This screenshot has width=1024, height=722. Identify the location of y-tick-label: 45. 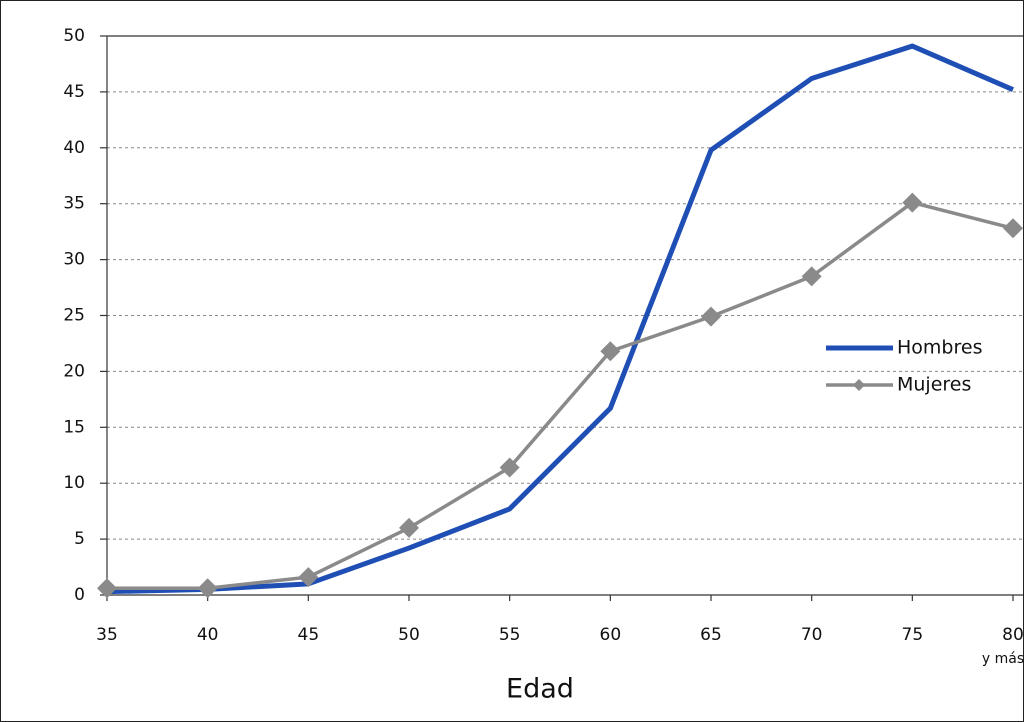
(74, 92).